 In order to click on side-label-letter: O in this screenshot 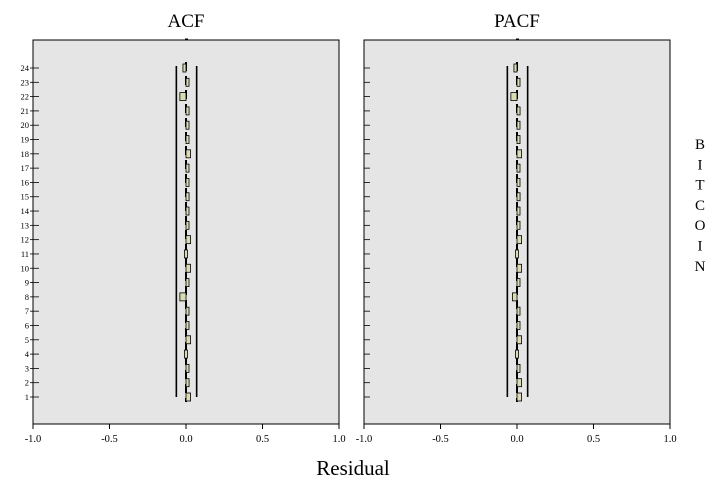, I will do `click(700, 226)`.